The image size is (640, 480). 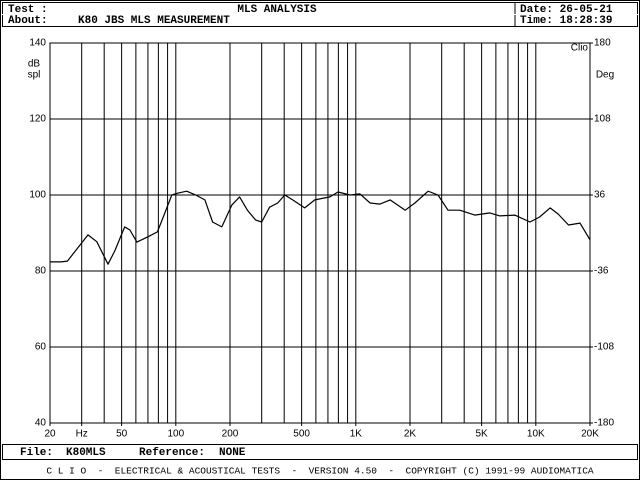 What do you see at coordinates (602, 119) in the screenshot?
I see `y2-tick-label: 108` at bounding box center [602, 119].